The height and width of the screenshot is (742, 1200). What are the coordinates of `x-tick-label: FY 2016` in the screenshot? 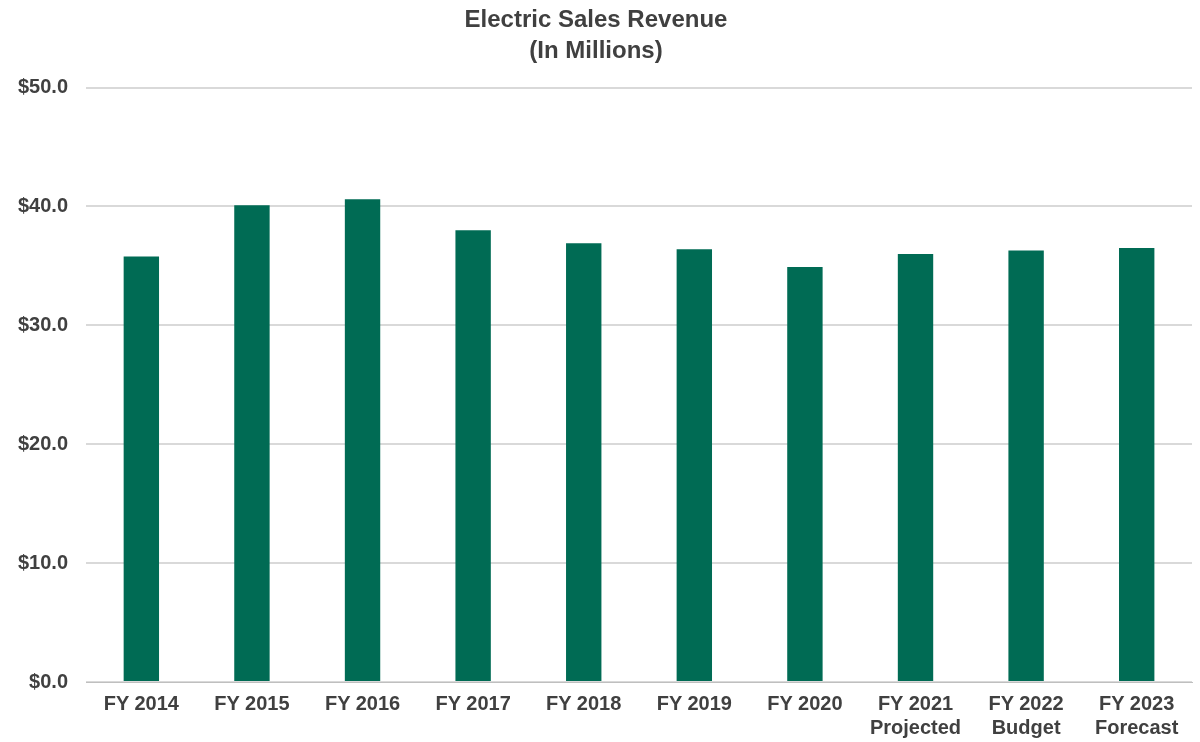 It's located at (362, 702).